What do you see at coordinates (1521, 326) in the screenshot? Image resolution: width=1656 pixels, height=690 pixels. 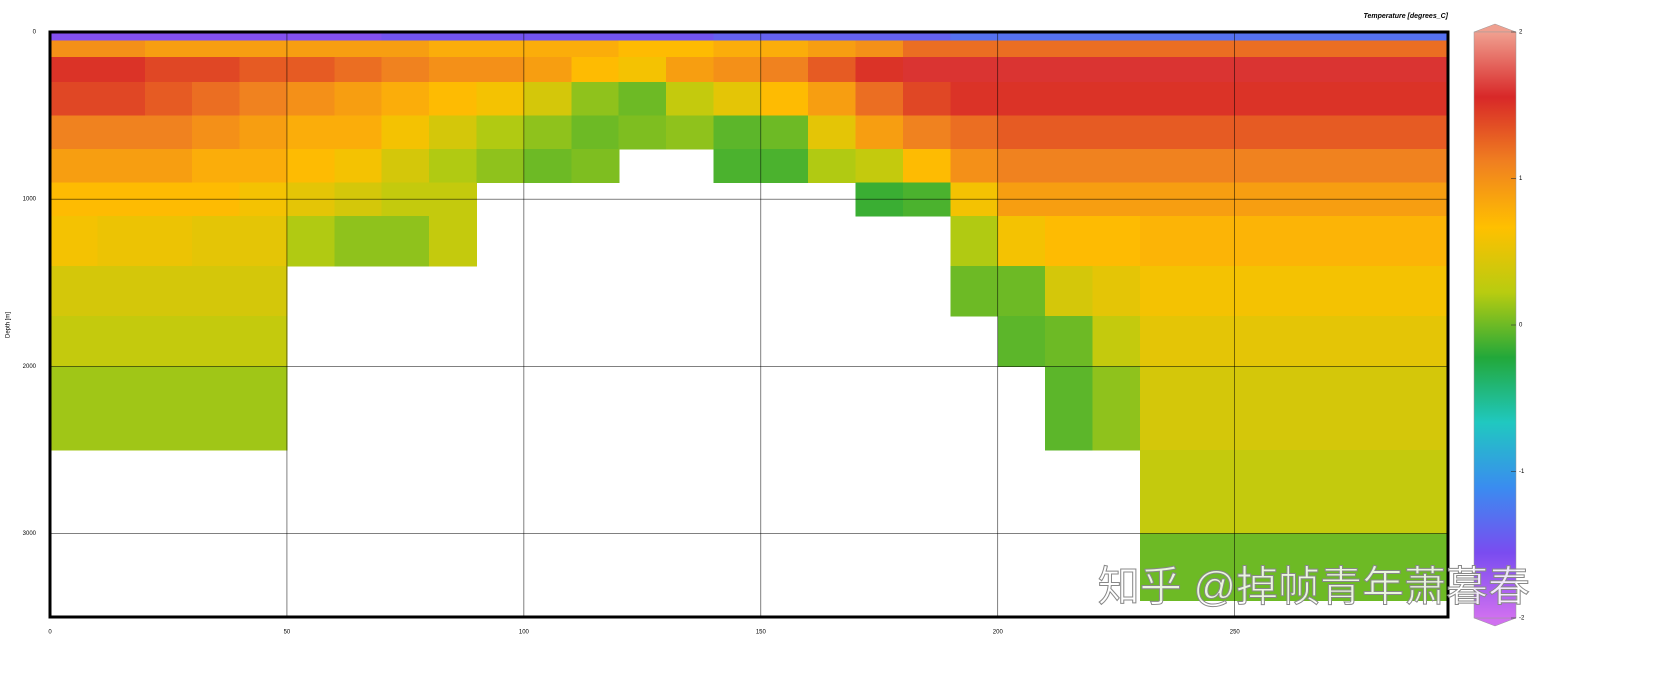 I see `colorbar-tick-label: 0` at bounding box center [1521, 326].